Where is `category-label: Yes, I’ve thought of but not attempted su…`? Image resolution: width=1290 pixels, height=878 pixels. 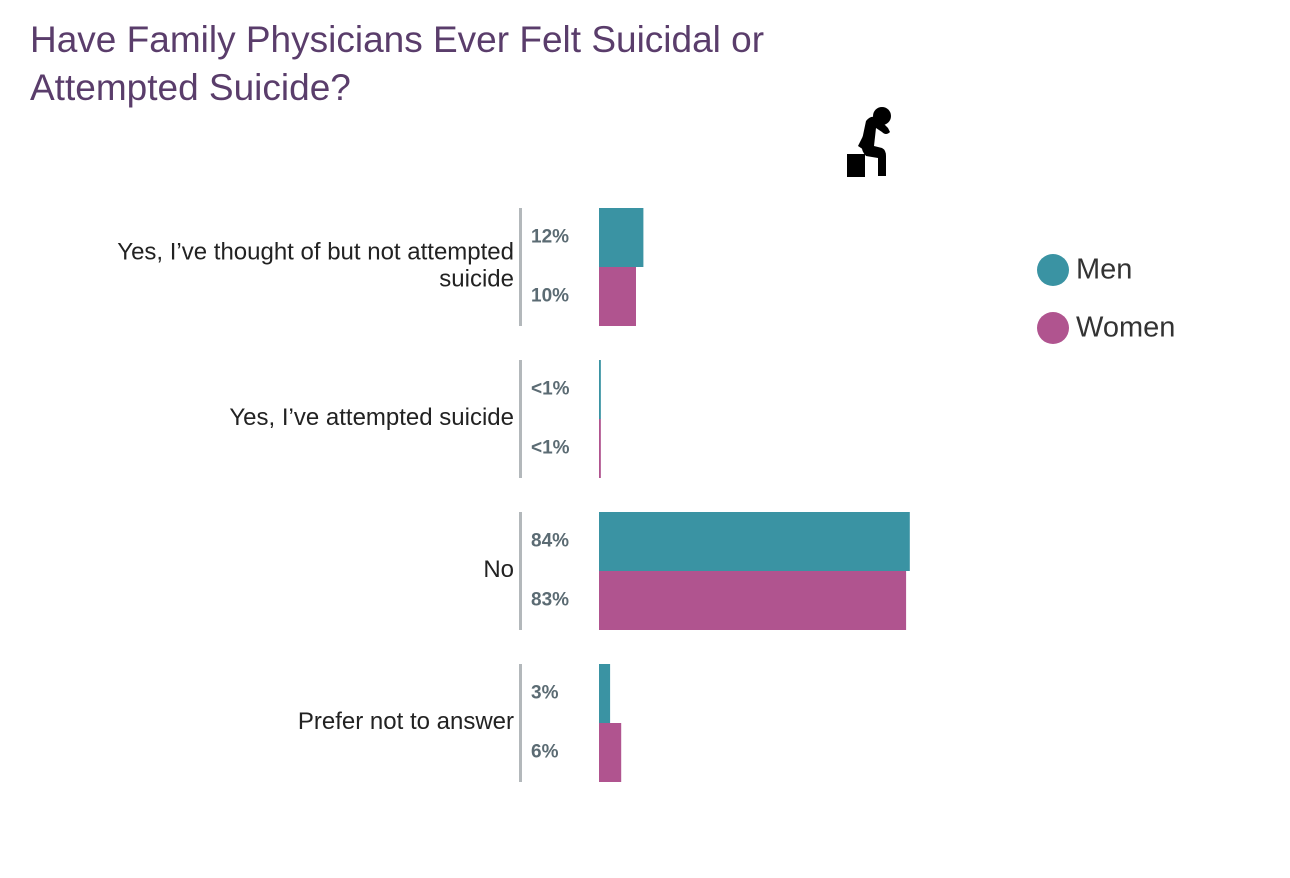
category-label: Yes, I’ve thought of but not attempted su… is located at coordinates (315, 266).